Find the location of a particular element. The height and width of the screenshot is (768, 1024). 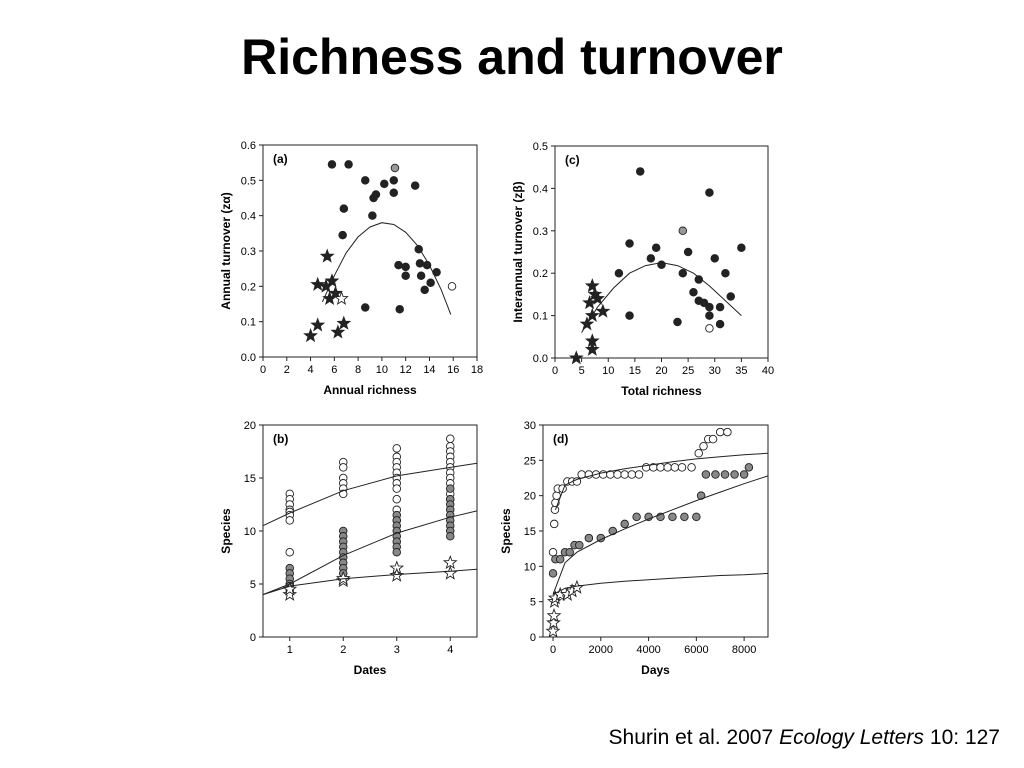

x-tick-label: 1 is located at coordinates (290, 650).